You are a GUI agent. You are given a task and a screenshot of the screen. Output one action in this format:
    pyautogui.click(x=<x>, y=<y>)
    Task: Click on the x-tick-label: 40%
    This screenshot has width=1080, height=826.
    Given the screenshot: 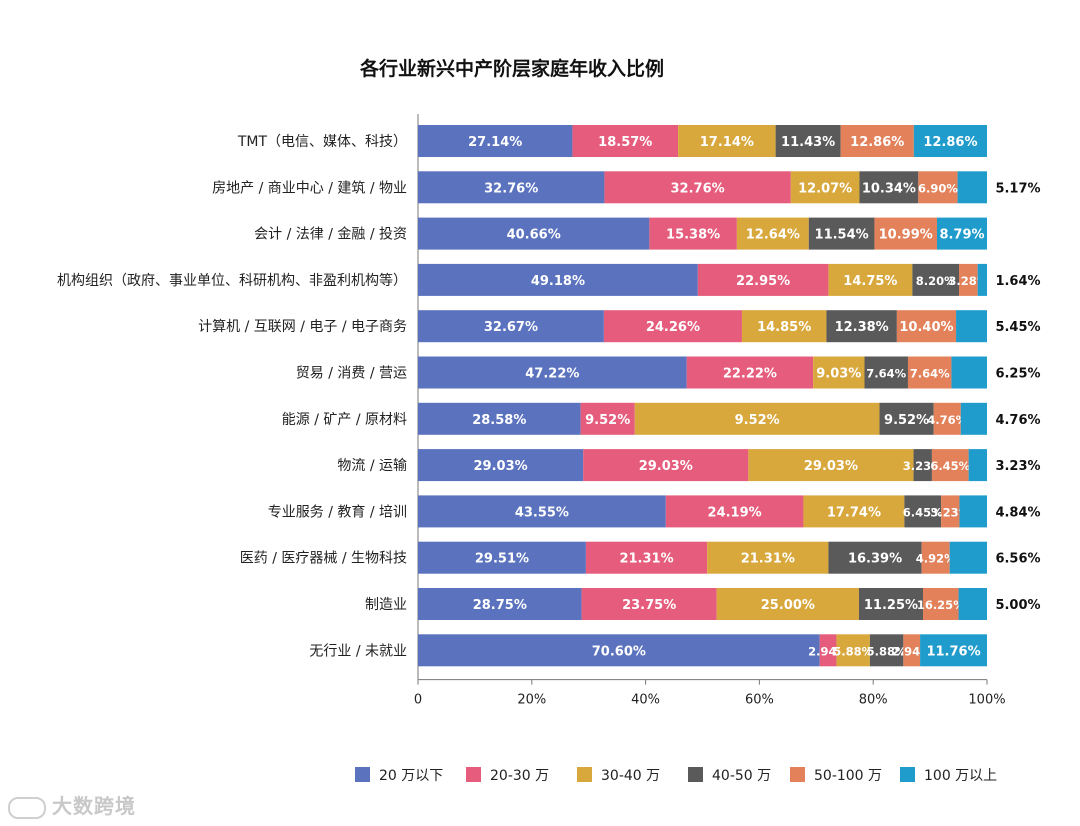 What is the action you would take?
    pyautogui.click(x=645, y=700)
    